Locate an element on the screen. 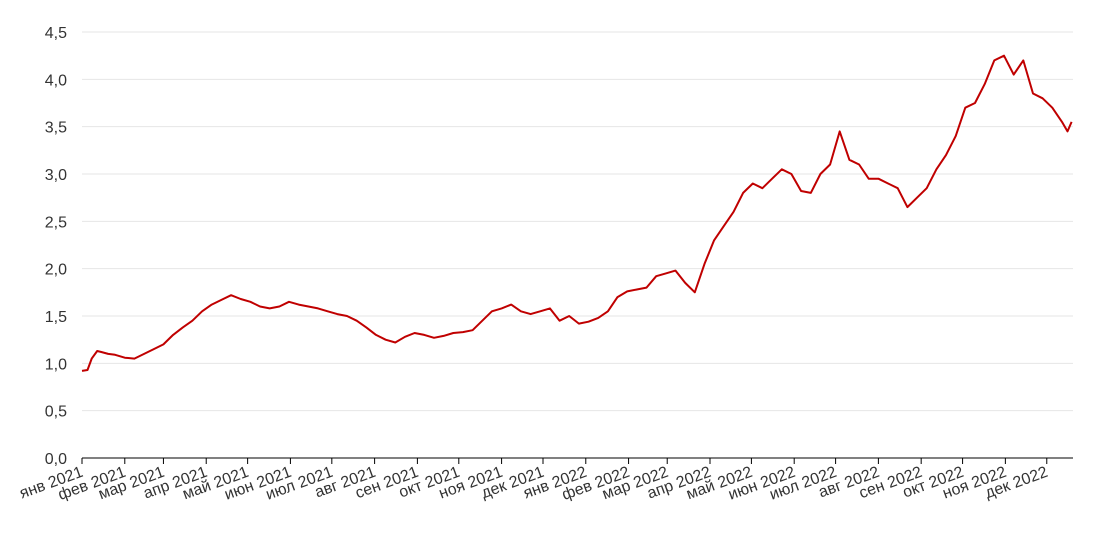 The height and width of the screenshot is (538, 1100). y-tick-label: 1,0 is located at coordinates (56, 364).